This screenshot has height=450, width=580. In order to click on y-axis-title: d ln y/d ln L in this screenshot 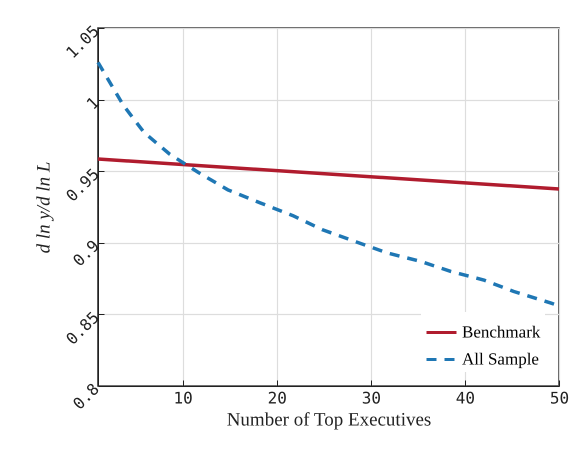, I will do `click(44, 208)`.